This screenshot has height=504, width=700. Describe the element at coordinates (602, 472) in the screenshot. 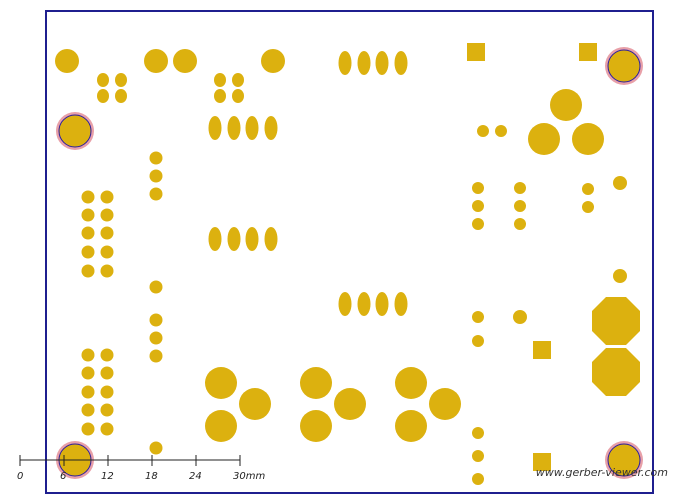

I see `watermark-text: www.gerber-viewer.com` at that location.